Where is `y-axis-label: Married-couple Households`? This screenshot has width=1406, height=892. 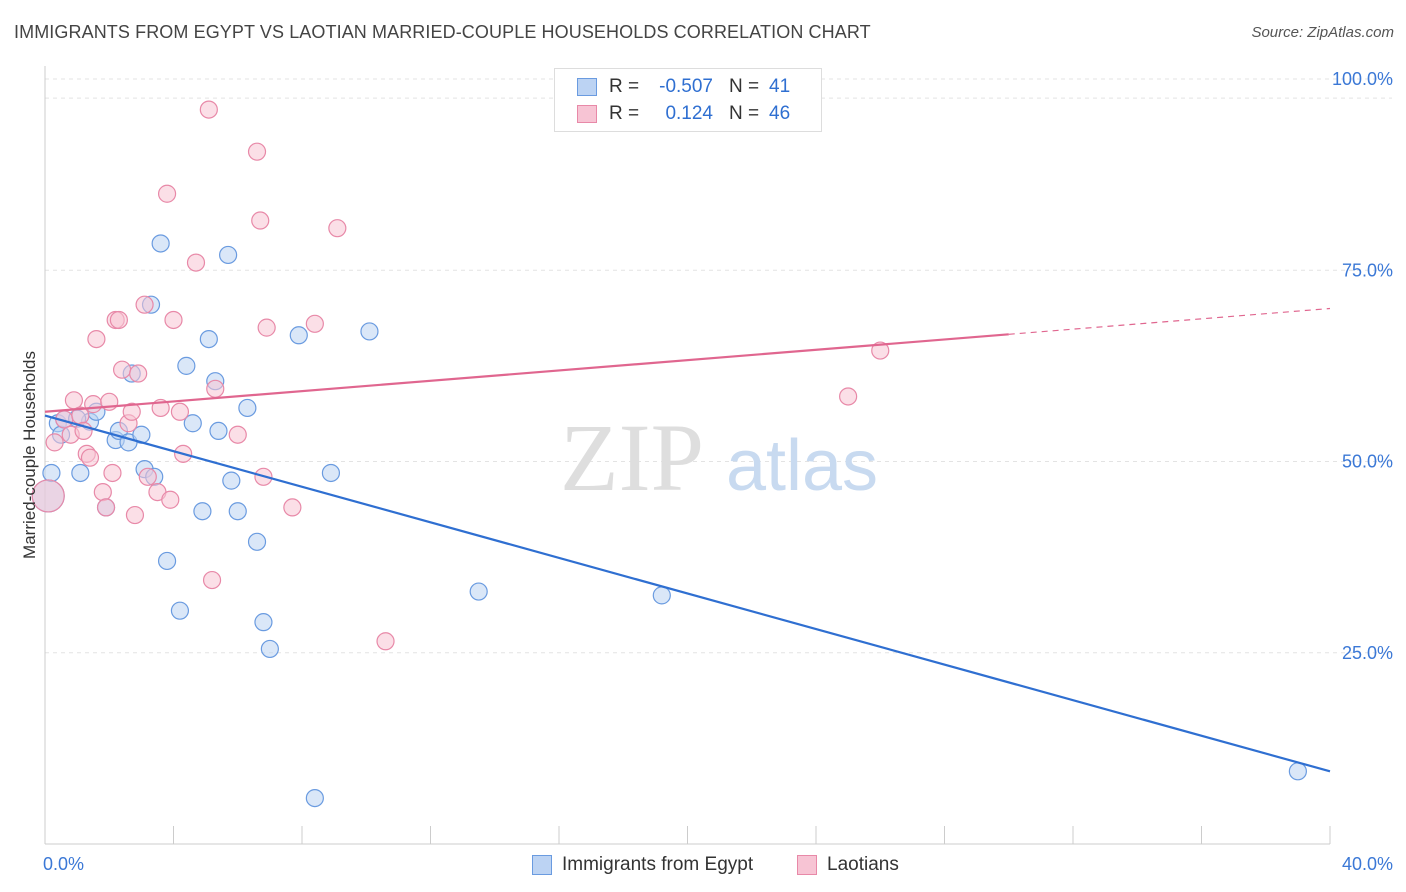 y-axis-label: Married-couple Households is located at coordinates (29, 455).